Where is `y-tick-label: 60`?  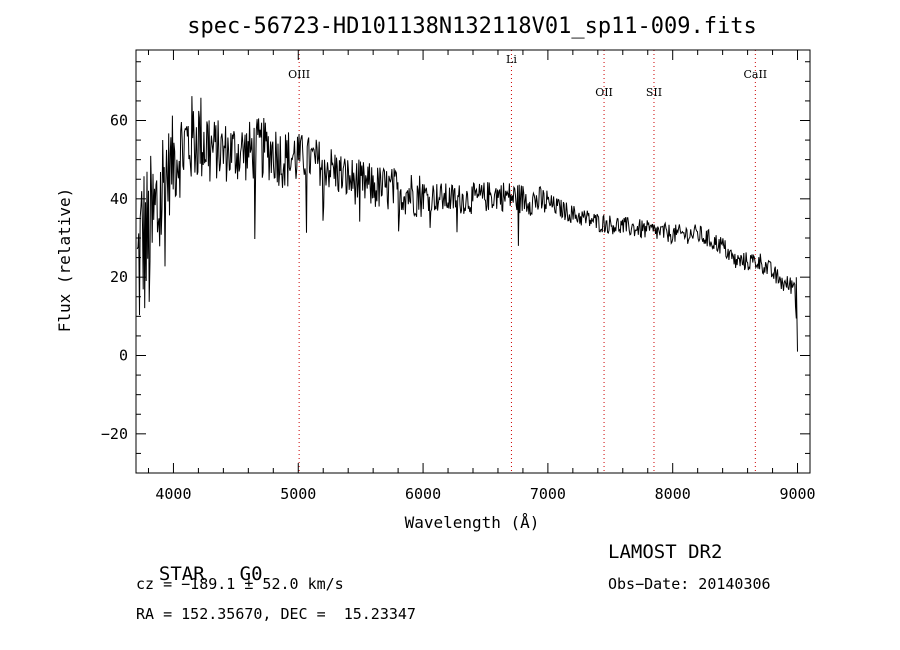
y-tick-label: 60 is located at coordinates (119, 121).